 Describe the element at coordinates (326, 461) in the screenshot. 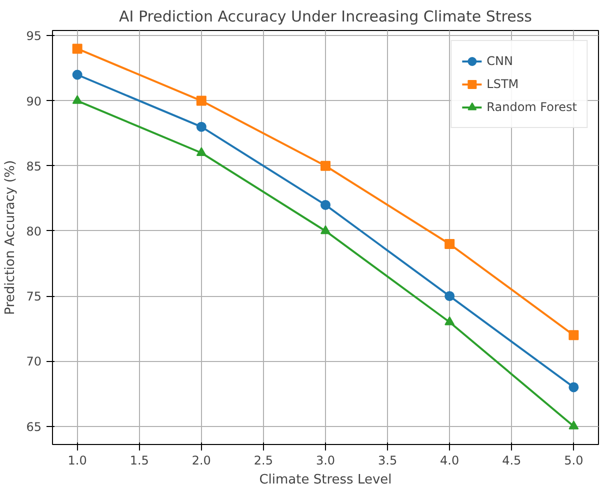

I see `x-tick-label: 3.0` at that location.